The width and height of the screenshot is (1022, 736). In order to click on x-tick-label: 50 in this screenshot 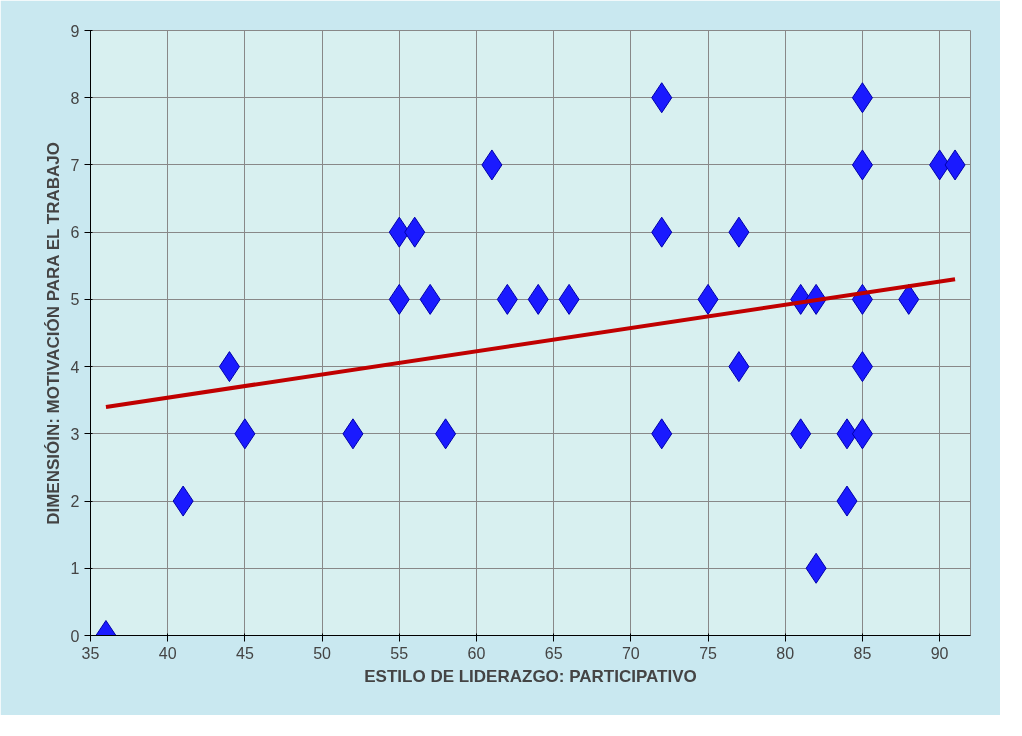, I will do `click(322, 653)`.